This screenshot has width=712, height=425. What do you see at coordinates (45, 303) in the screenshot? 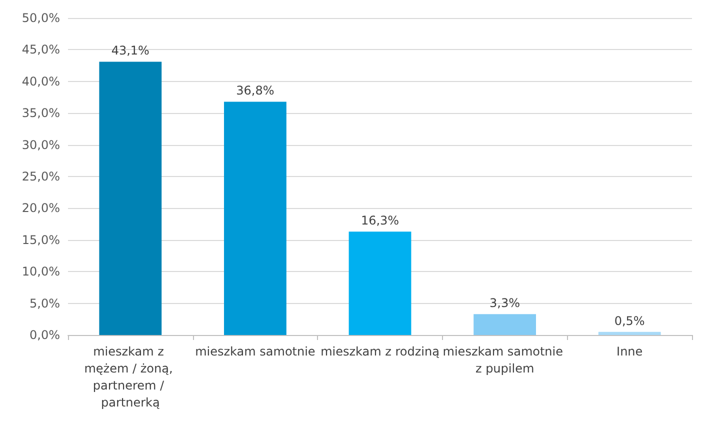
I see `y-tick-label: 5,0%` at bounding box center [45, 303].